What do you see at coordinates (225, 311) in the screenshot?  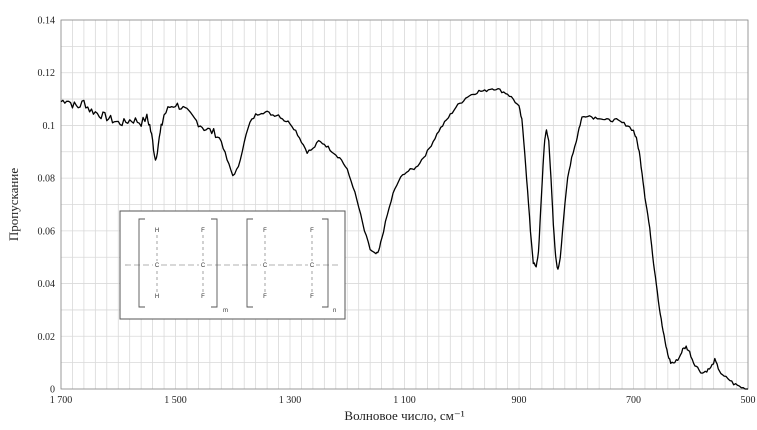 I see `subscript-m: m` at bounding box center [225, 311].